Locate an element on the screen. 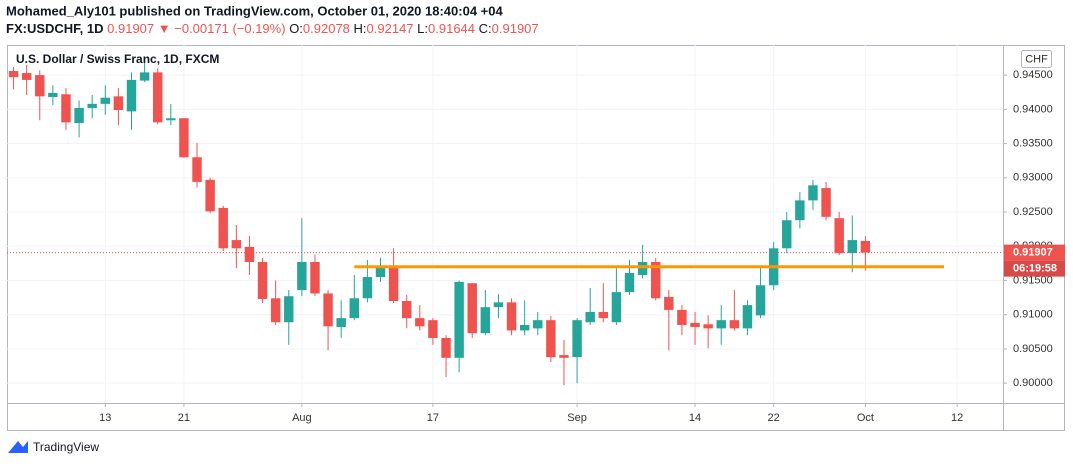 The height and width of the screenshot is (467, 1073). x-tick-label: 22 is located at coordinates (774, 418).